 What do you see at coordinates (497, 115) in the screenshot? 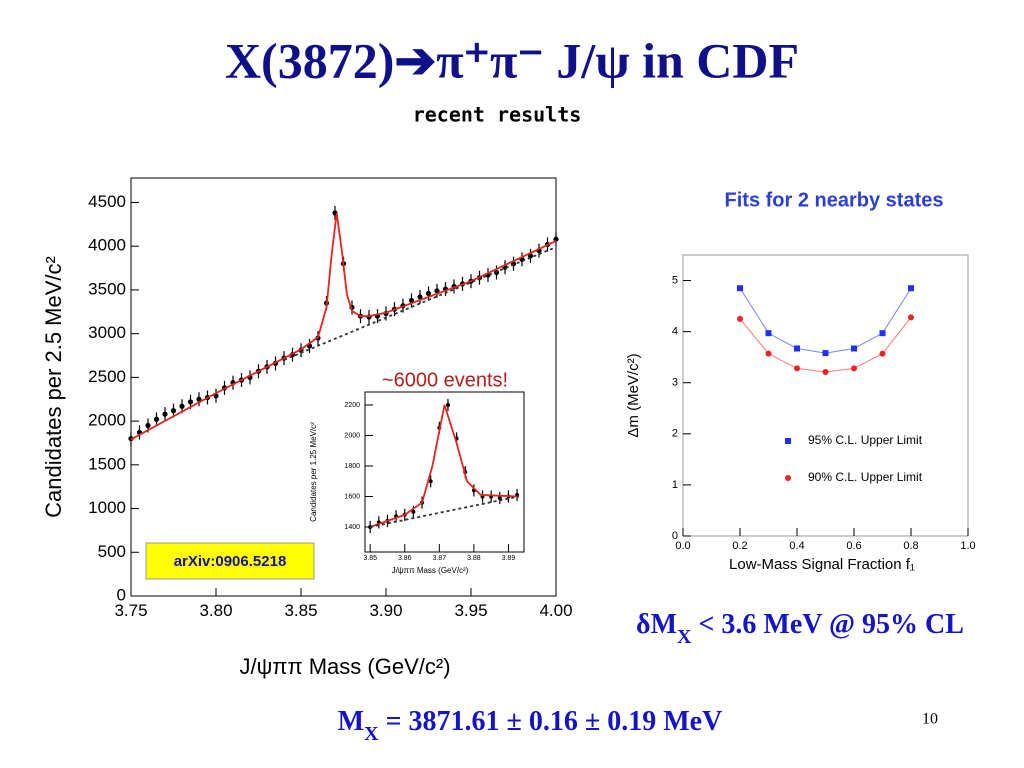
I see `subtitle: recent results` at bounding box center [497, 115].